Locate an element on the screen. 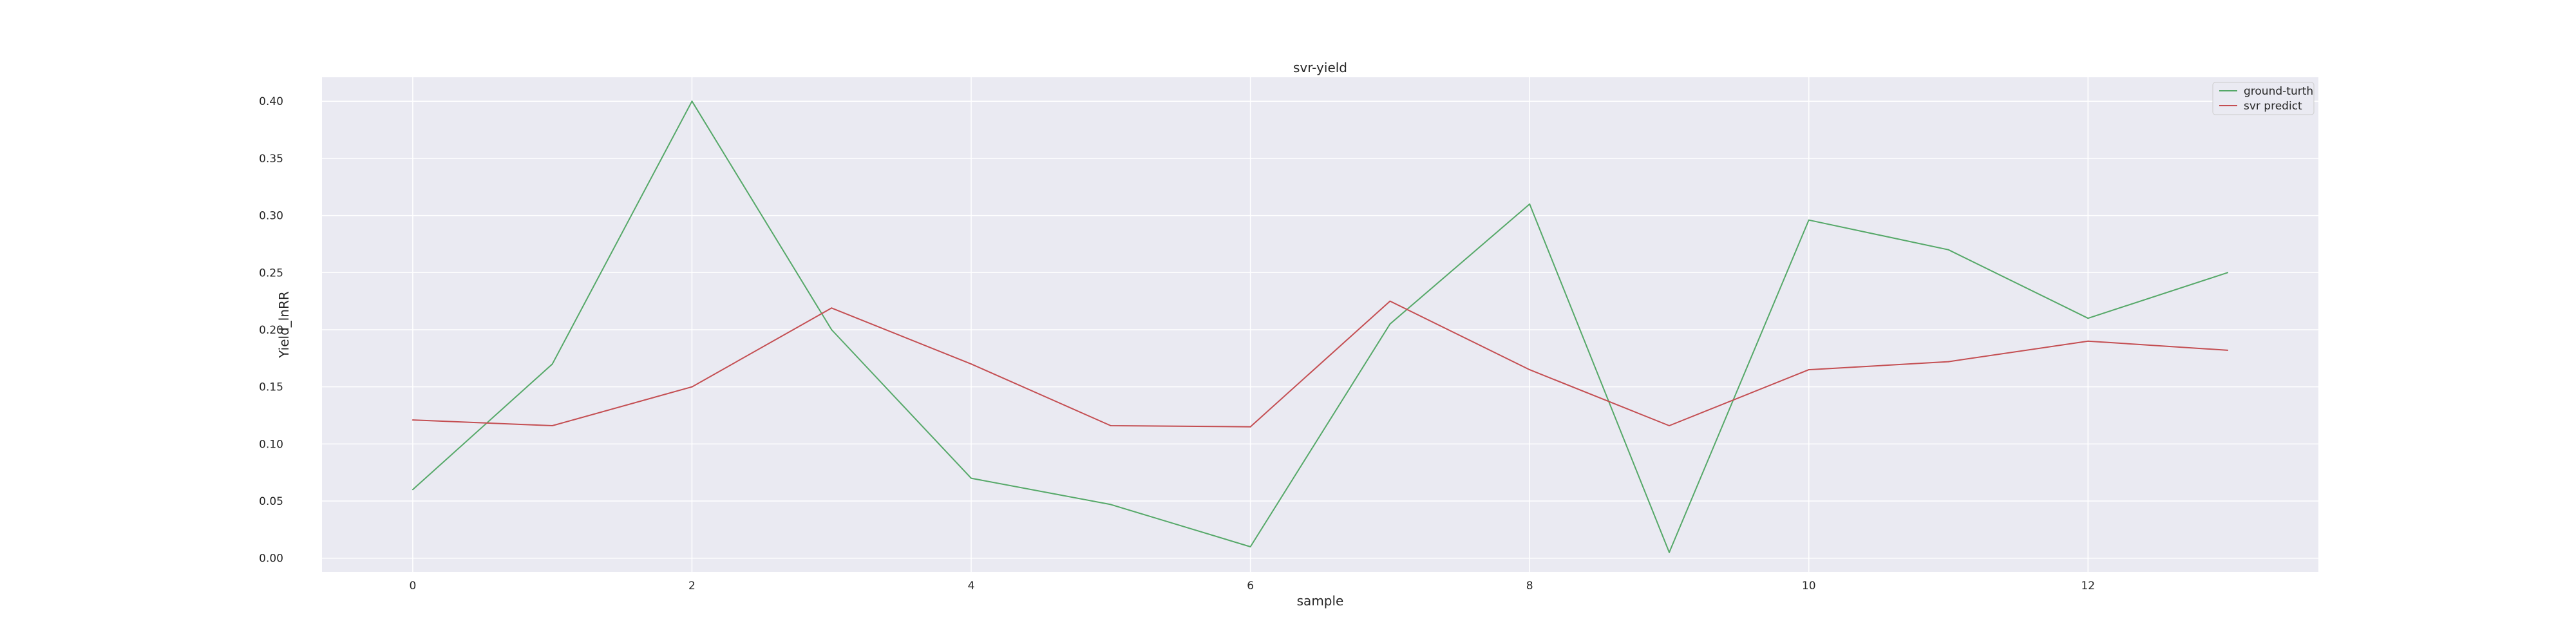 This screenshot has height=644, width=2576. x-tick-label: 2 is located at coordinates (692, 586).